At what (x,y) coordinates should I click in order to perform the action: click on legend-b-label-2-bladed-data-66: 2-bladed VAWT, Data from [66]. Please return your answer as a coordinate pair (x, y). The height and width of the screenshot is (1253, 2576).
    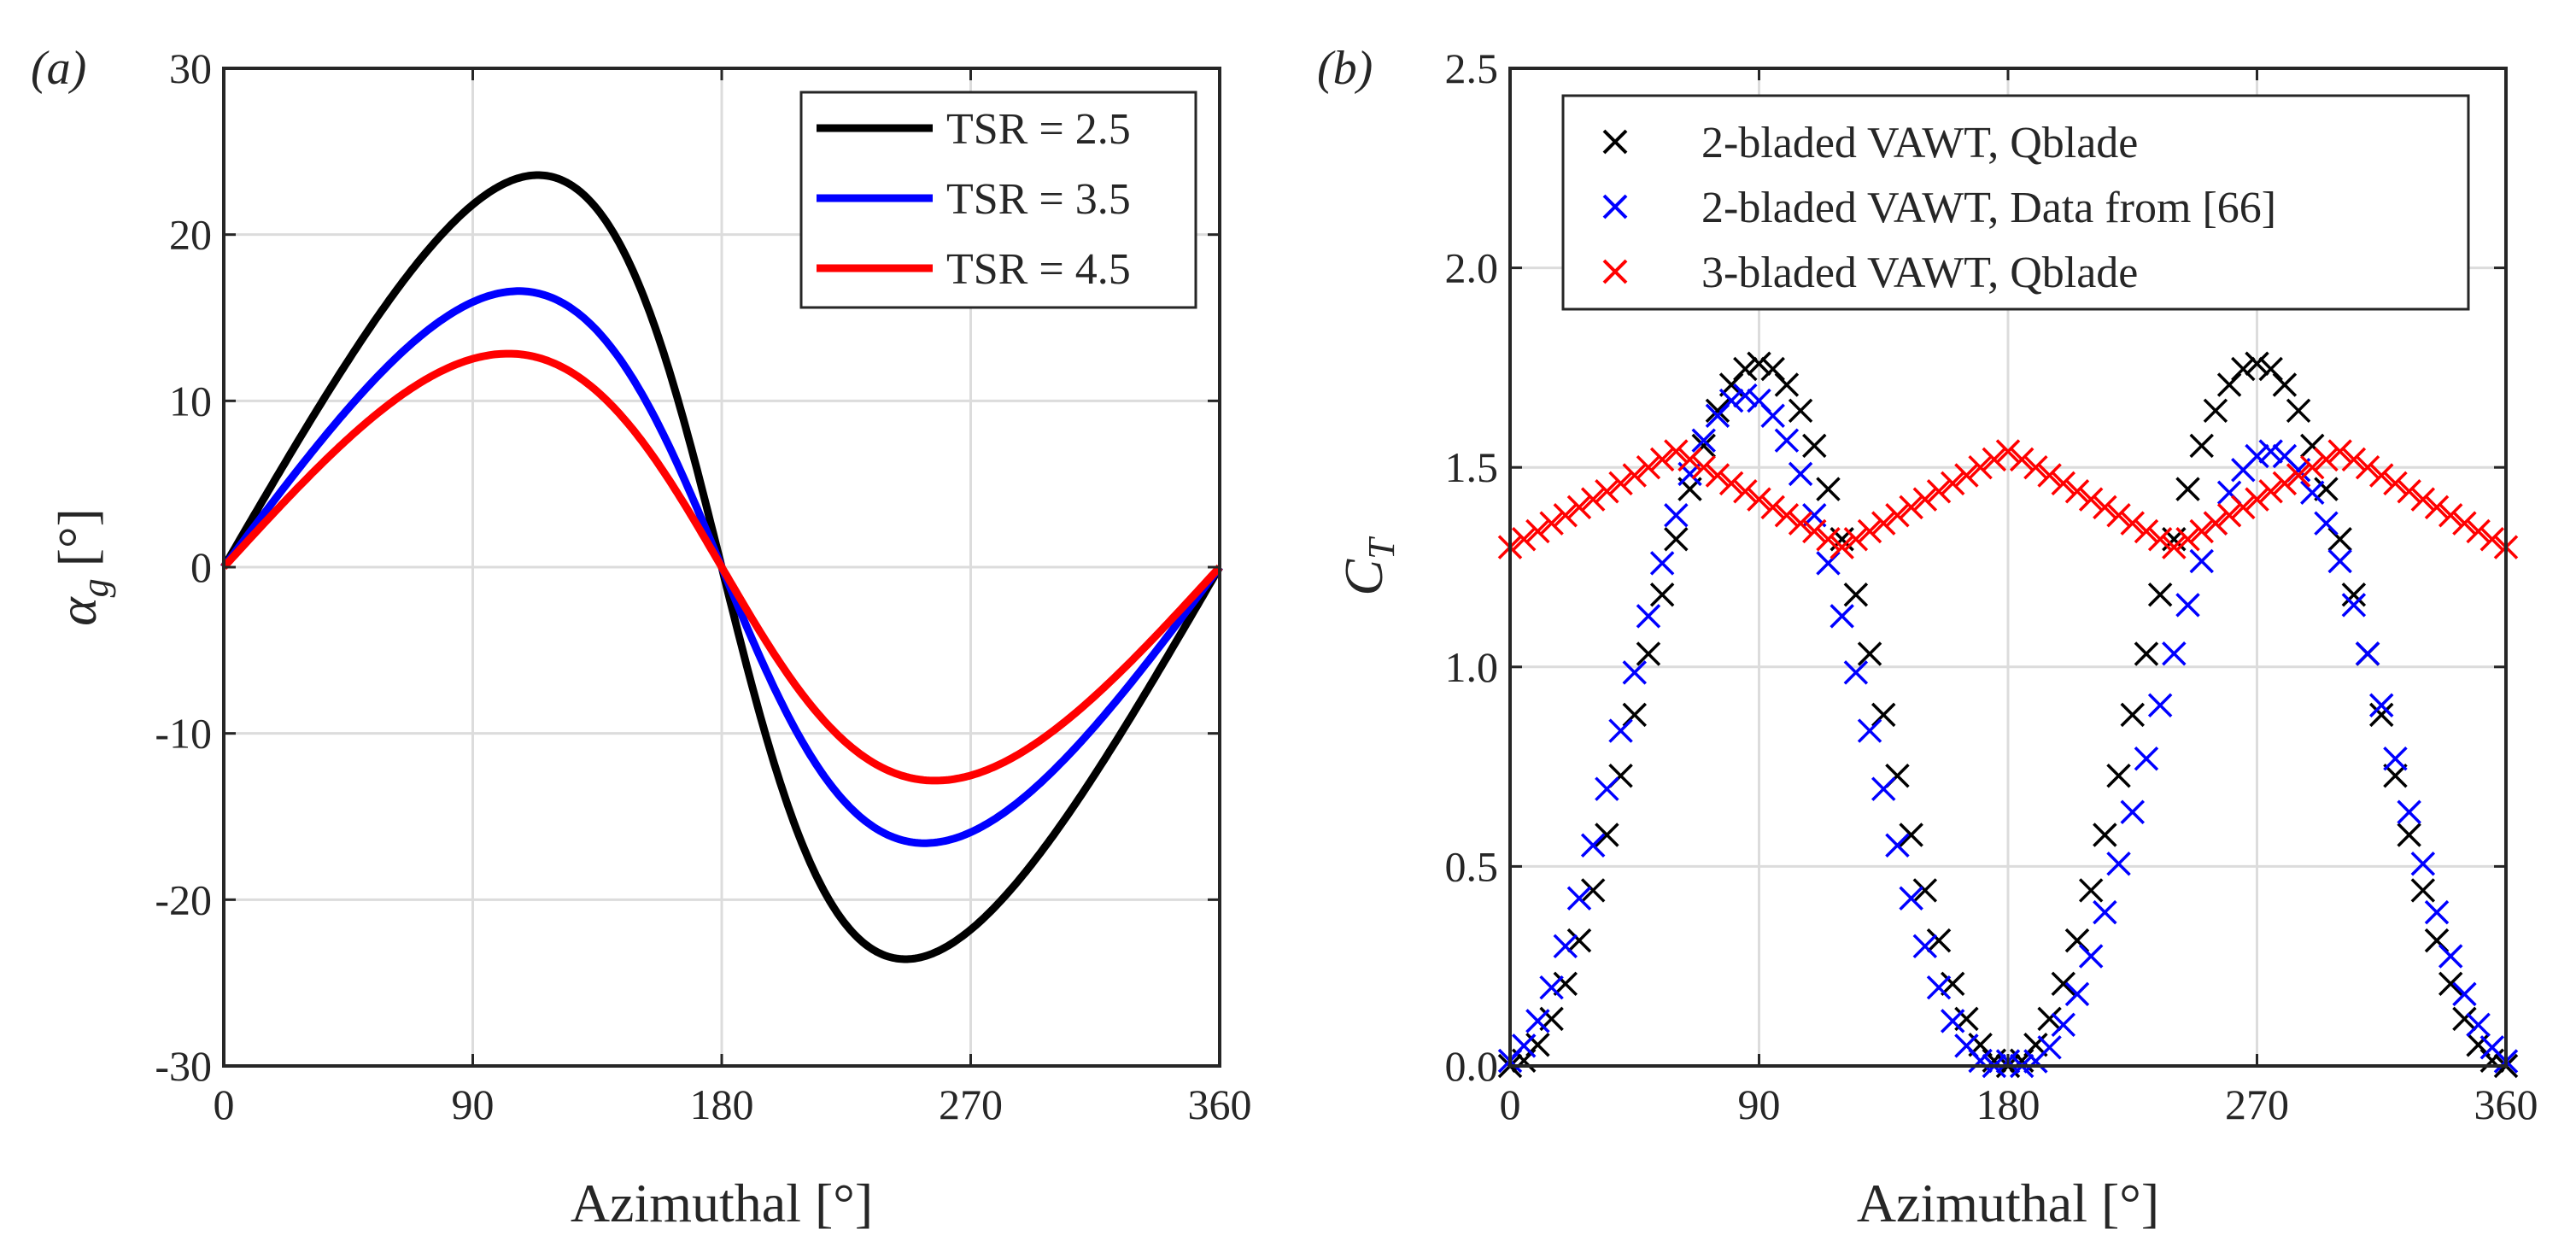
    Looking at the image, I should click on (1988, 208).